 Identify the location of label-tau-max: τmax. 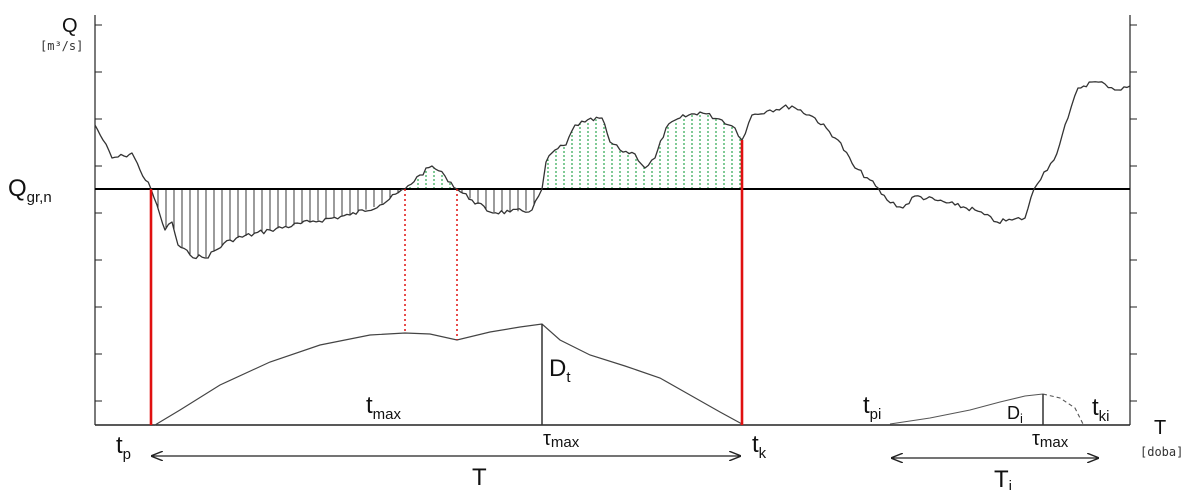
(561, 439).